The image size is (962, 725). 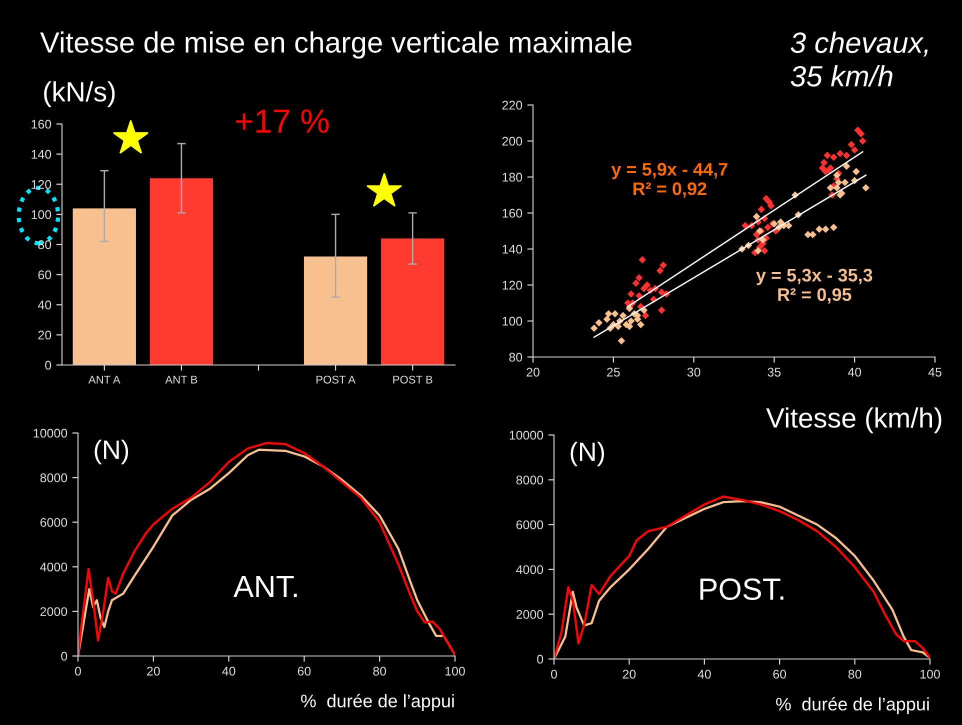 I want to click on x-axis-title: Vitesse (km/h), so click(x=854, y=420).